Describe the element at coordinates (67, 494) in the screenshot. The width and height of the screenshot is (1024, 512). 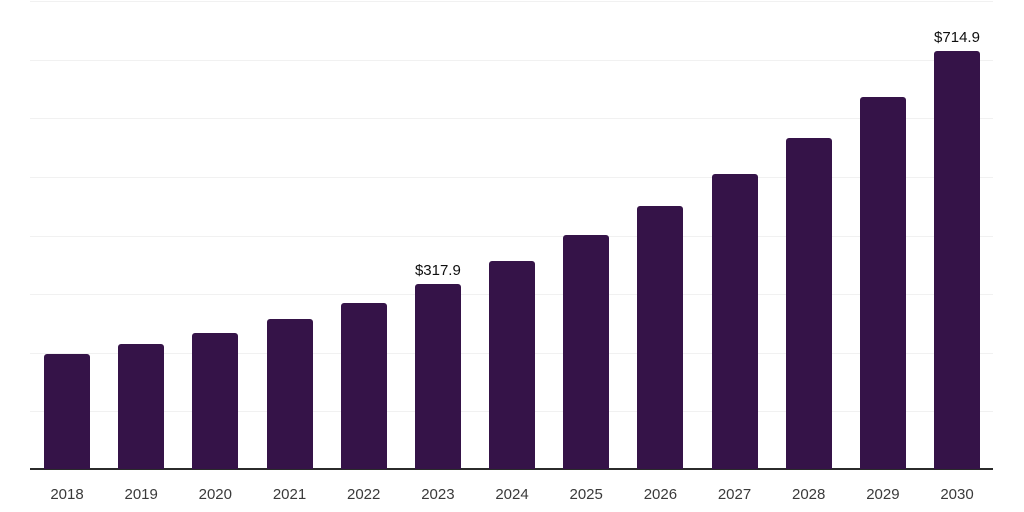
I see `x-tick-label-2018: 2018` at that location.